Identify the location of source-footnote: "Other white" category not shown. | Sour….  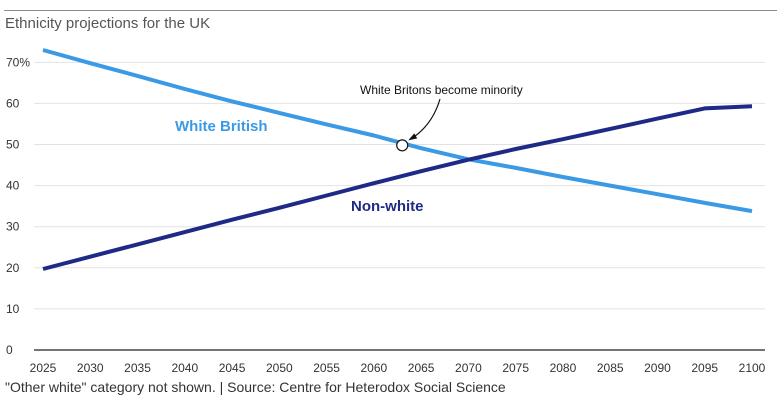
(255, 387).